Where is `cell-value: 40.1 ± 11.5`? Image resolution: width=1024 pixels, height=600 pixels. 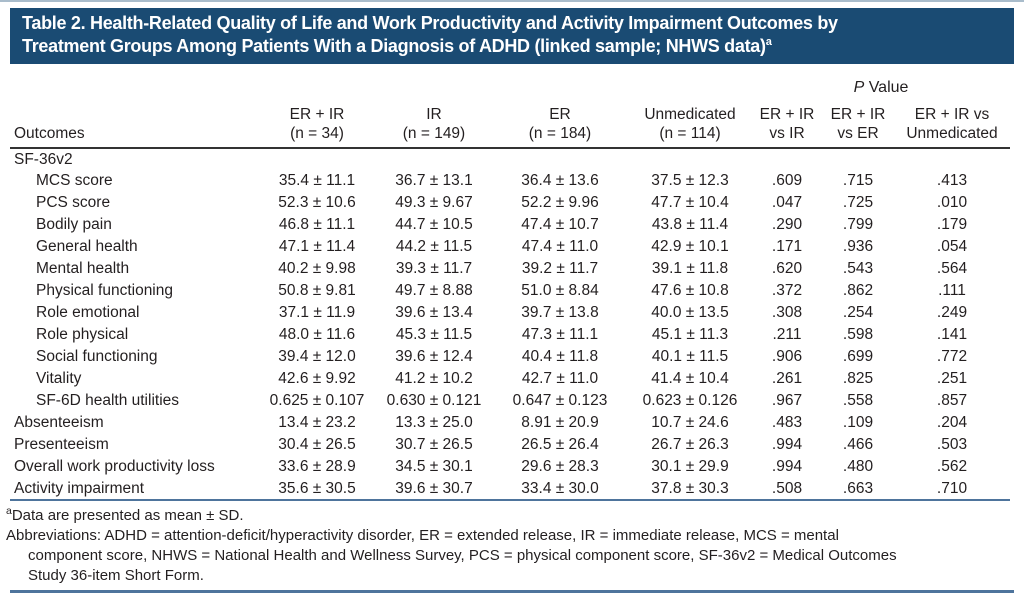 cell-value: 40.1 ± 11.5 is located at coordinates (690, 356).